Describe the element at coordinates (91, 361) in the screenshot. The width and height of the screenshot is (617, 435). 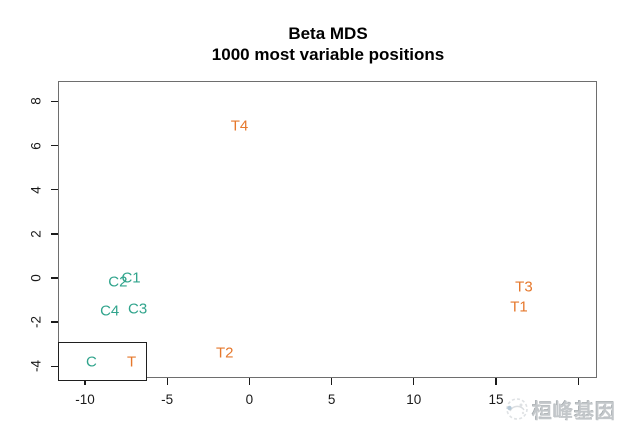
I see `legend-item-control: C` at that location.